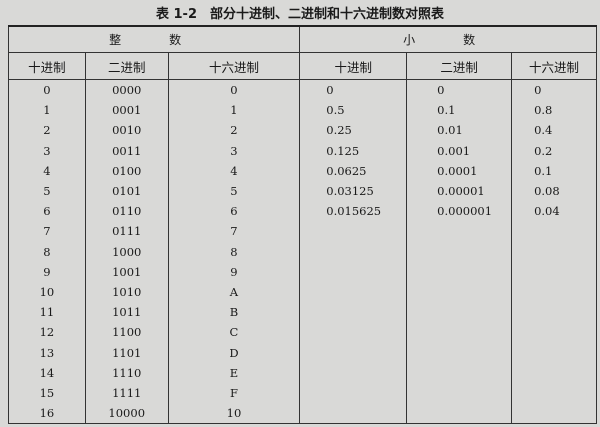 The image size is (600, 427). I want to click on table-row: 3 0011 3 0.125 0.001 0.2, so click(302, 150).